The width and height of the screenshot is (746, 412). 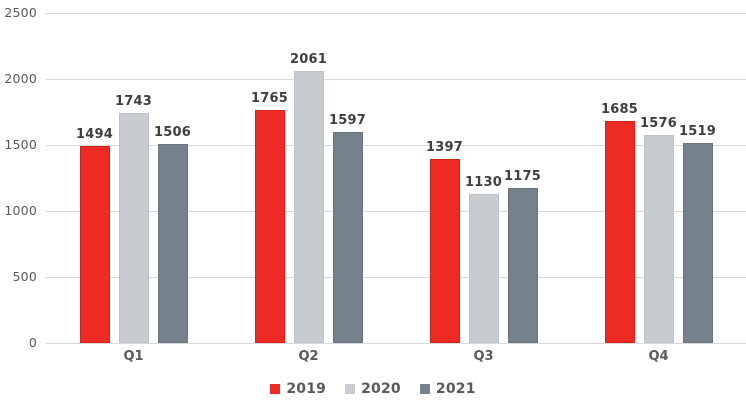 What do you see at coordinates (658, 229) in the screenshot?
I see `bar-2020-Q4: 1576` at bounding box center [658, 229].